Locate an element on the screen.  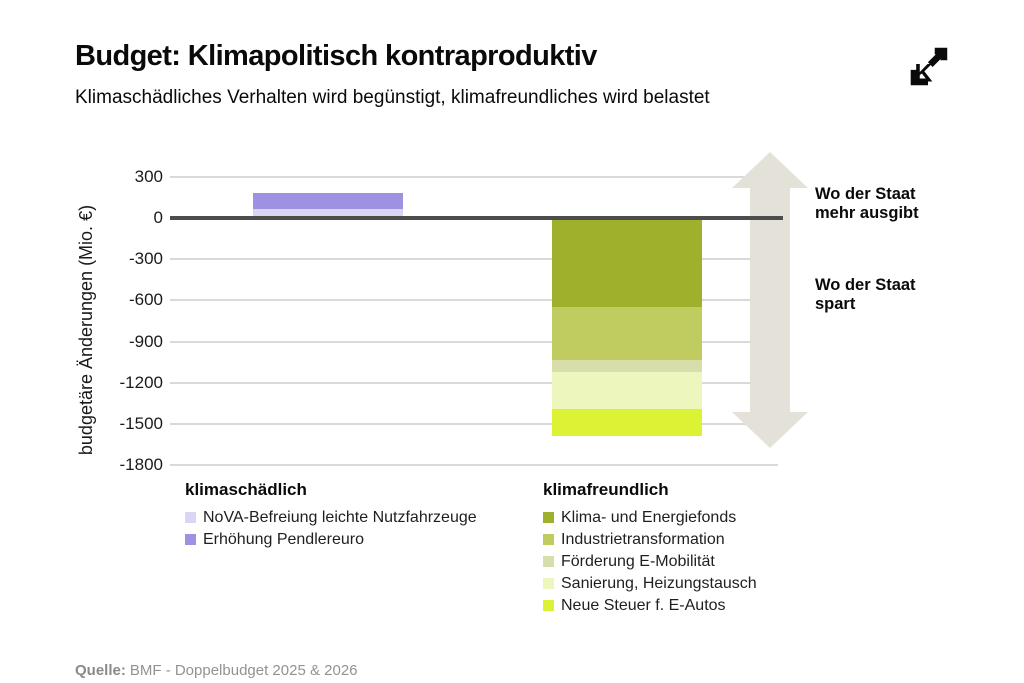
legend-item: NoVA-Befreiung leichte Nutzfahrzeuge is located at coordinates (331, 517).